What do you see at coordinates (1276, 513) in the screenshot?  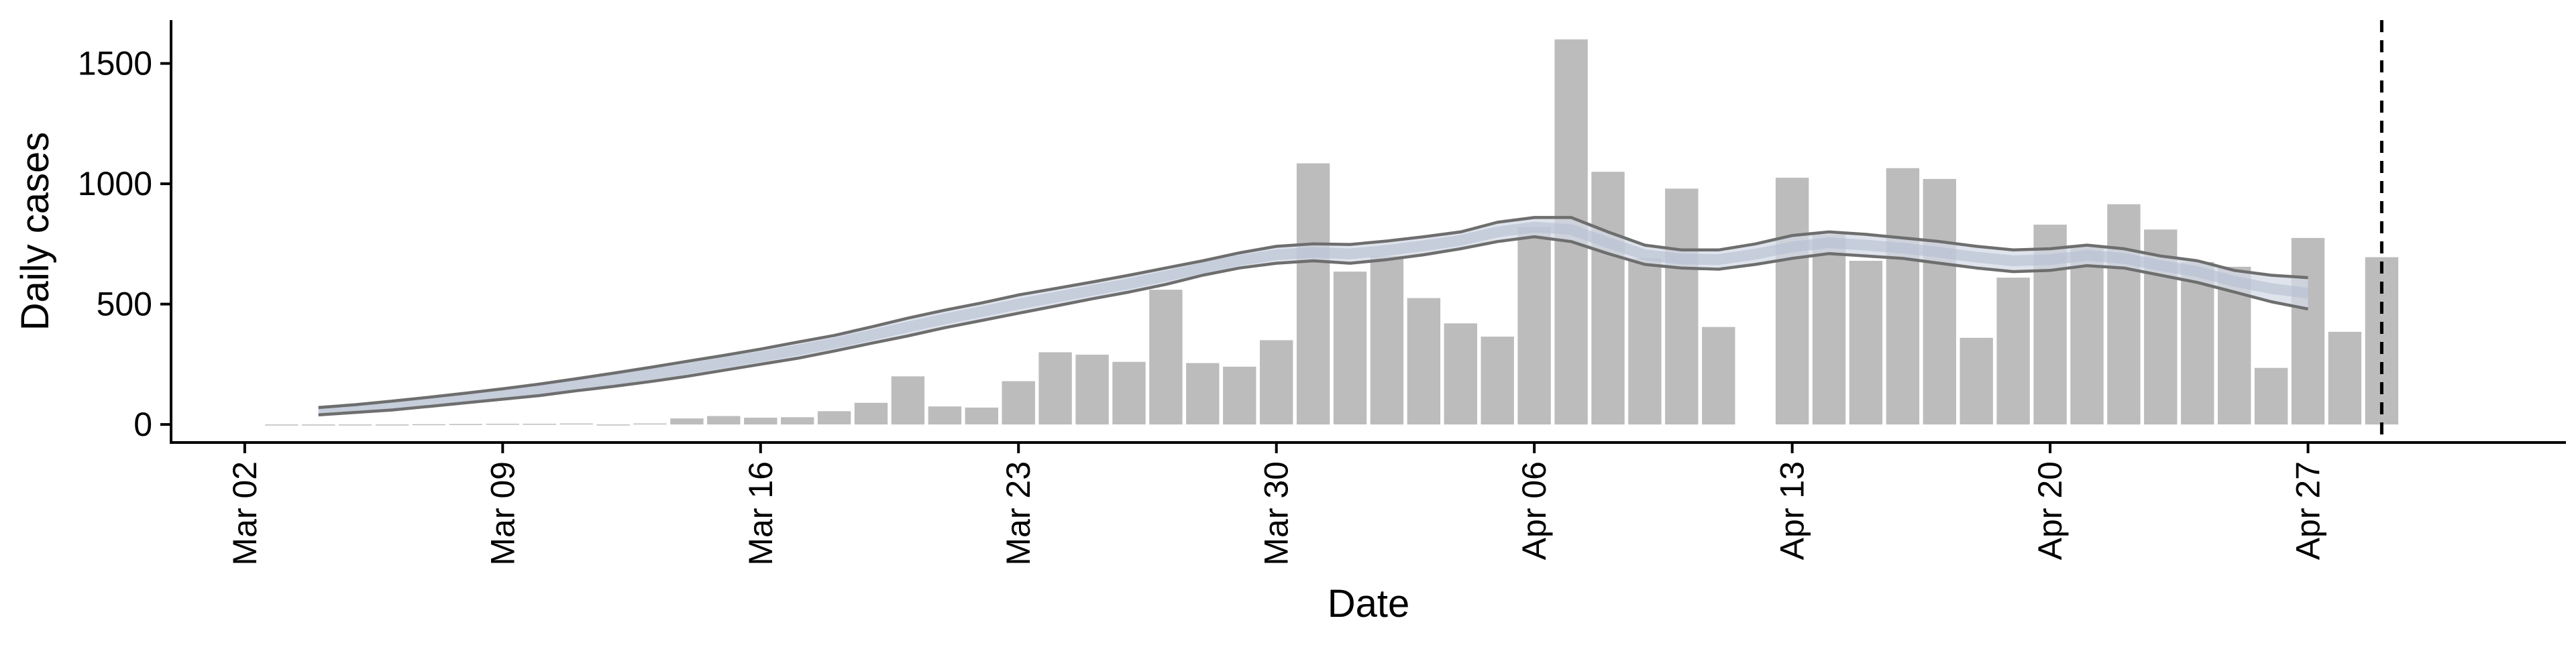 I see `x-tick-label: Mar 30` at bounding box center [1276, 513].